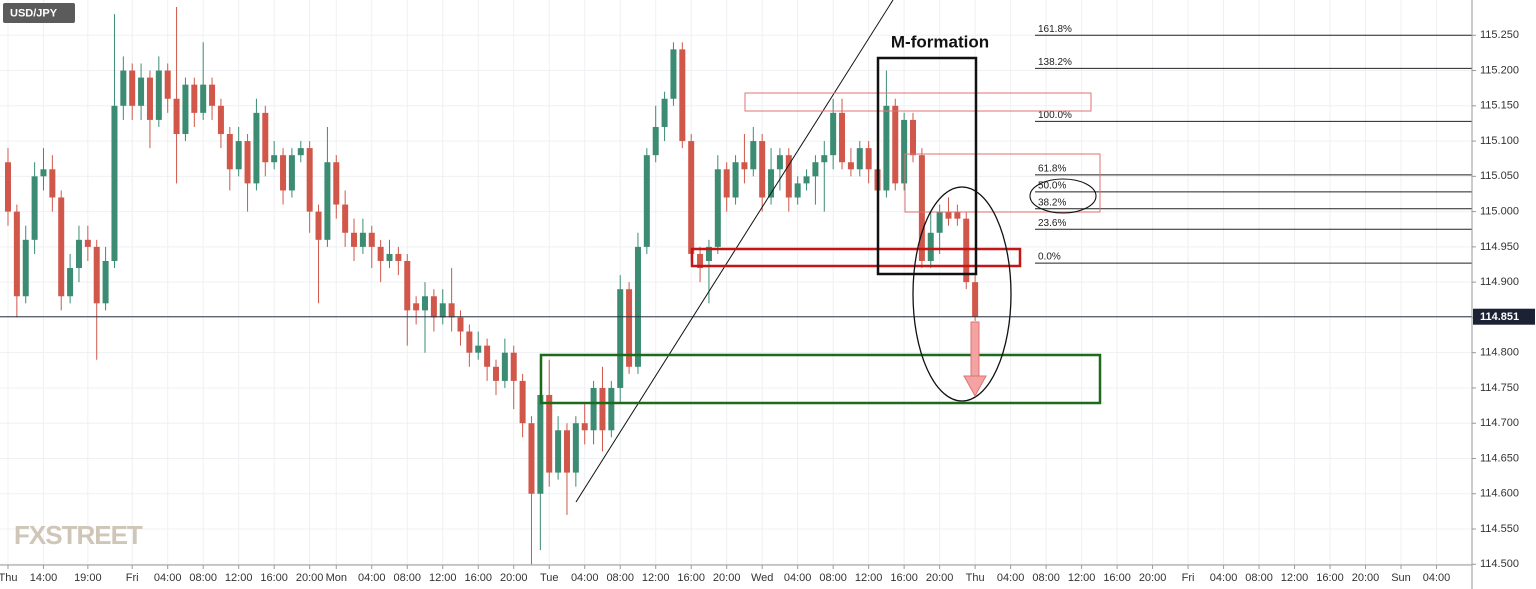 The height and width of the screenshot is (589, 1536). I want to click on y-tick-label: 115.150, so click(1499, 106).